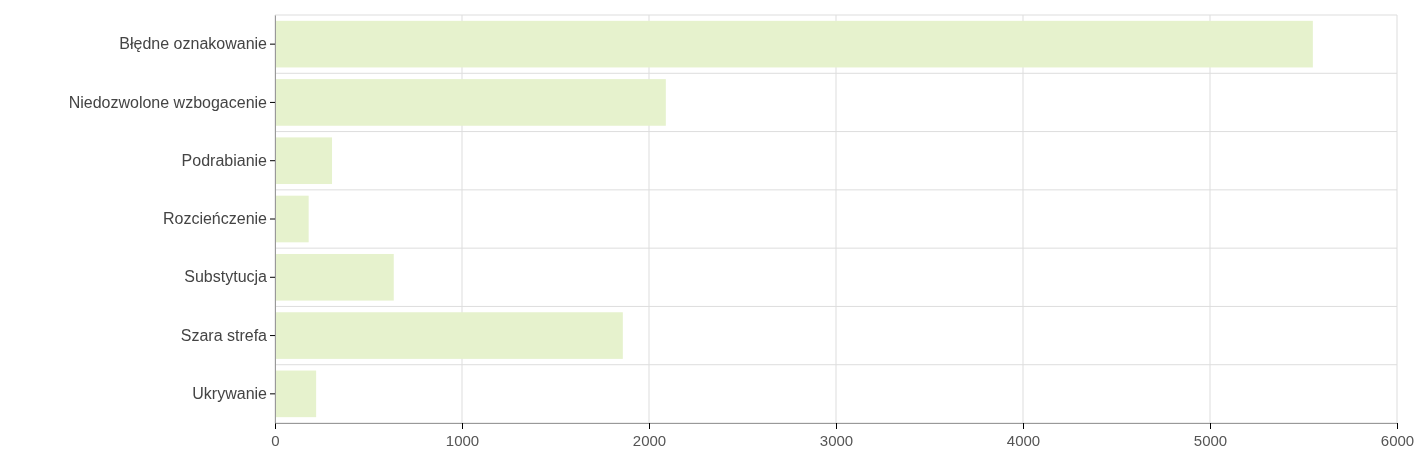 Image resolution: width=1420 pixels, height=457 pixels. I want to click on y-tick-label: Rozcieńczenie, so click(215, 219).